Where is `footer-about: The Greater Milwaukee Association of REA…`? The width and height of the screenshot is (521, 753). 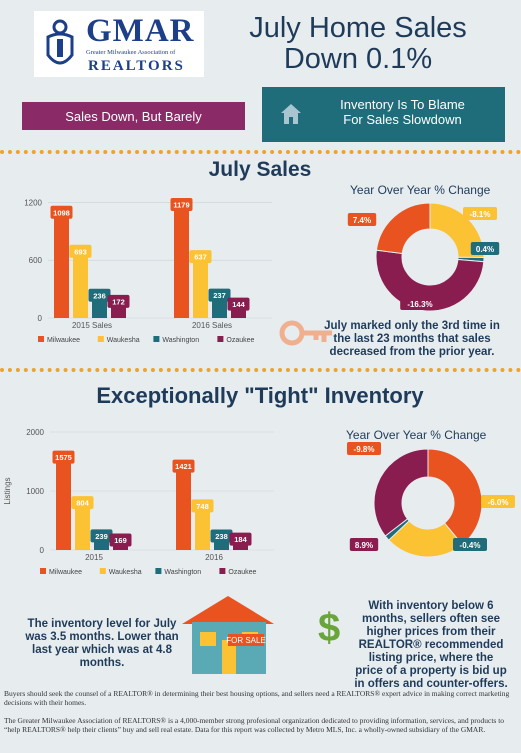 footer-about: The Greater Milwaukee Association of REA… is located at coordinates (254, 725).